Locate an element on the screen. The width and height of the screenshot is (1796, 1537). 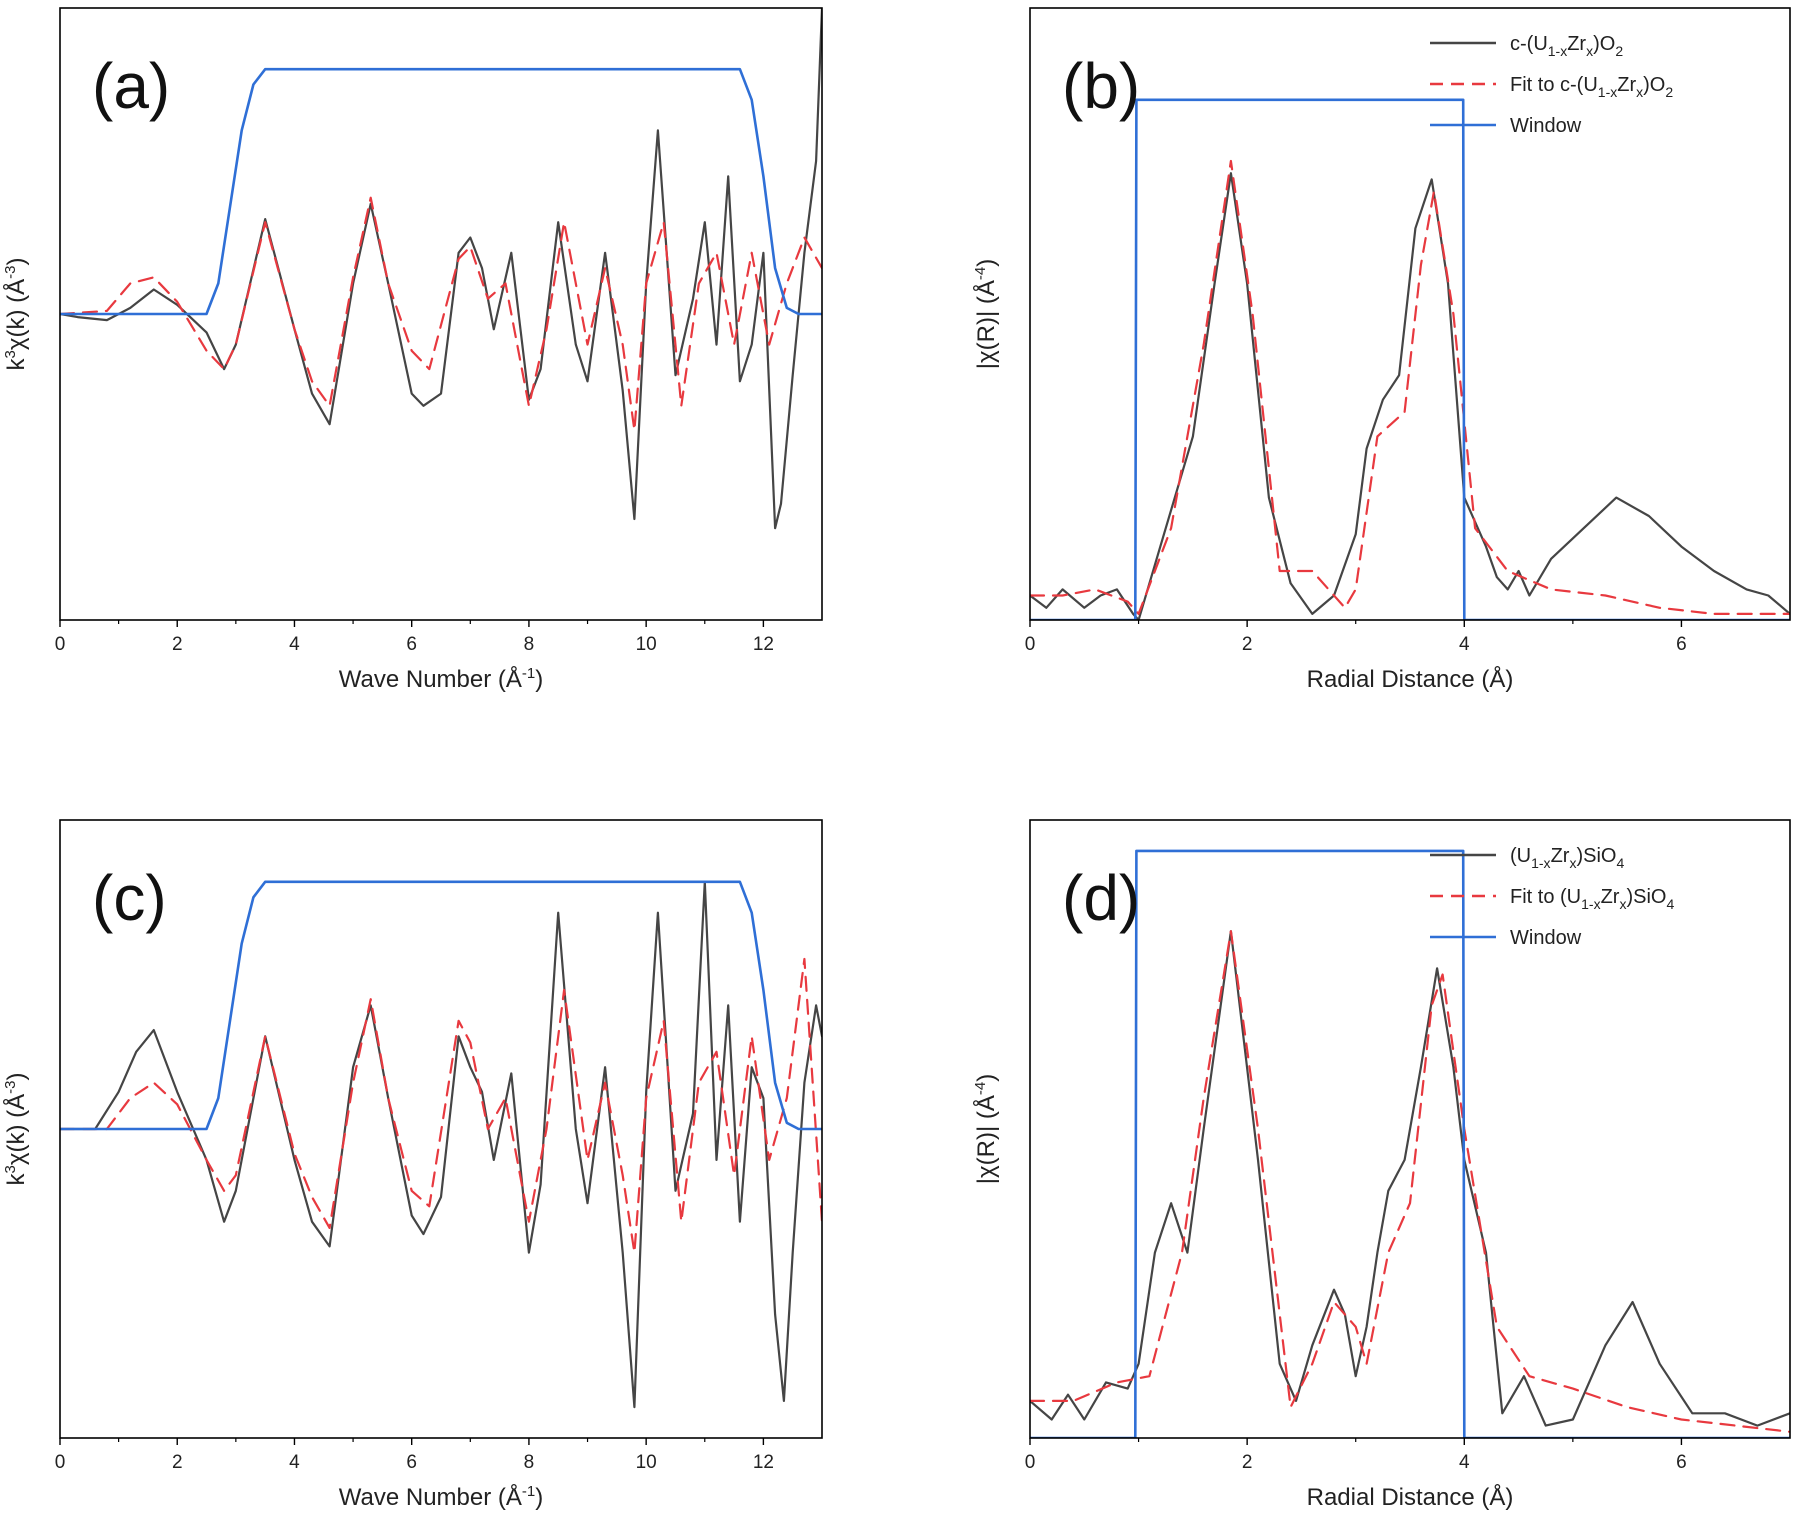
legend-fit-label: Fit to c-(U1-xZrx)O2 is located at coordinates (1591, 87).